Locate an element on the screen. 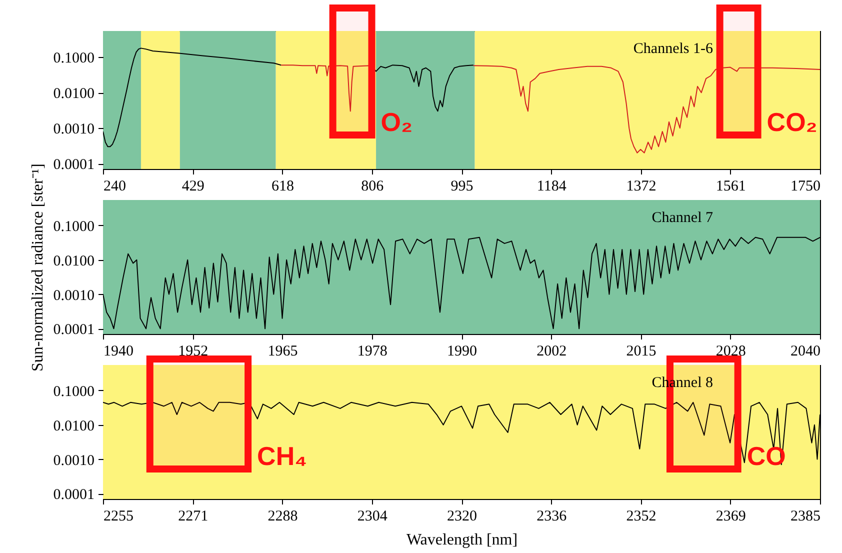 The image size is (842, 553). x-tick-label: 1372 is located at coordinates (641, 186).